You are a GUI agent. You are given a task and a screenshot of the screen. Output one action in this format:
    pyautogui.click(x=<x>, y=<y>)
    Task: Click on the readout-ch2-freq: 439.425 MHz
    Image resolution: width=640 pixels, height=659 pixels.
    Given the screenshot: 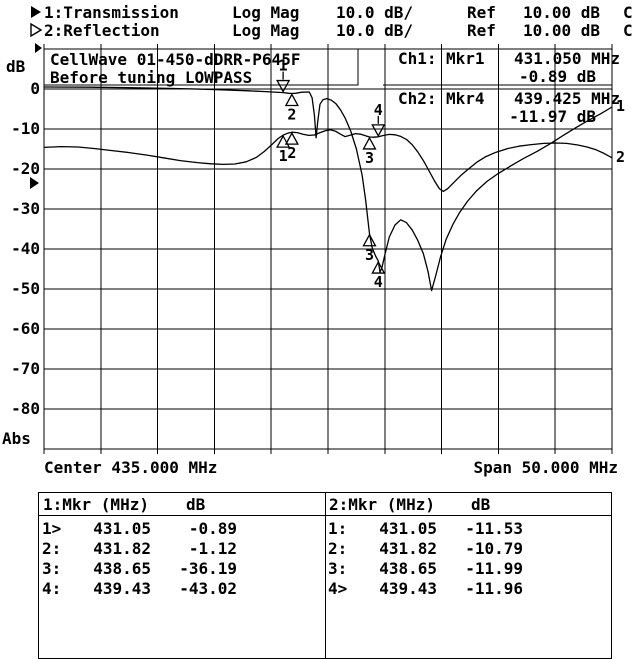 What is the action you would take?
    pyautogui.click(x=567, y=98)
    